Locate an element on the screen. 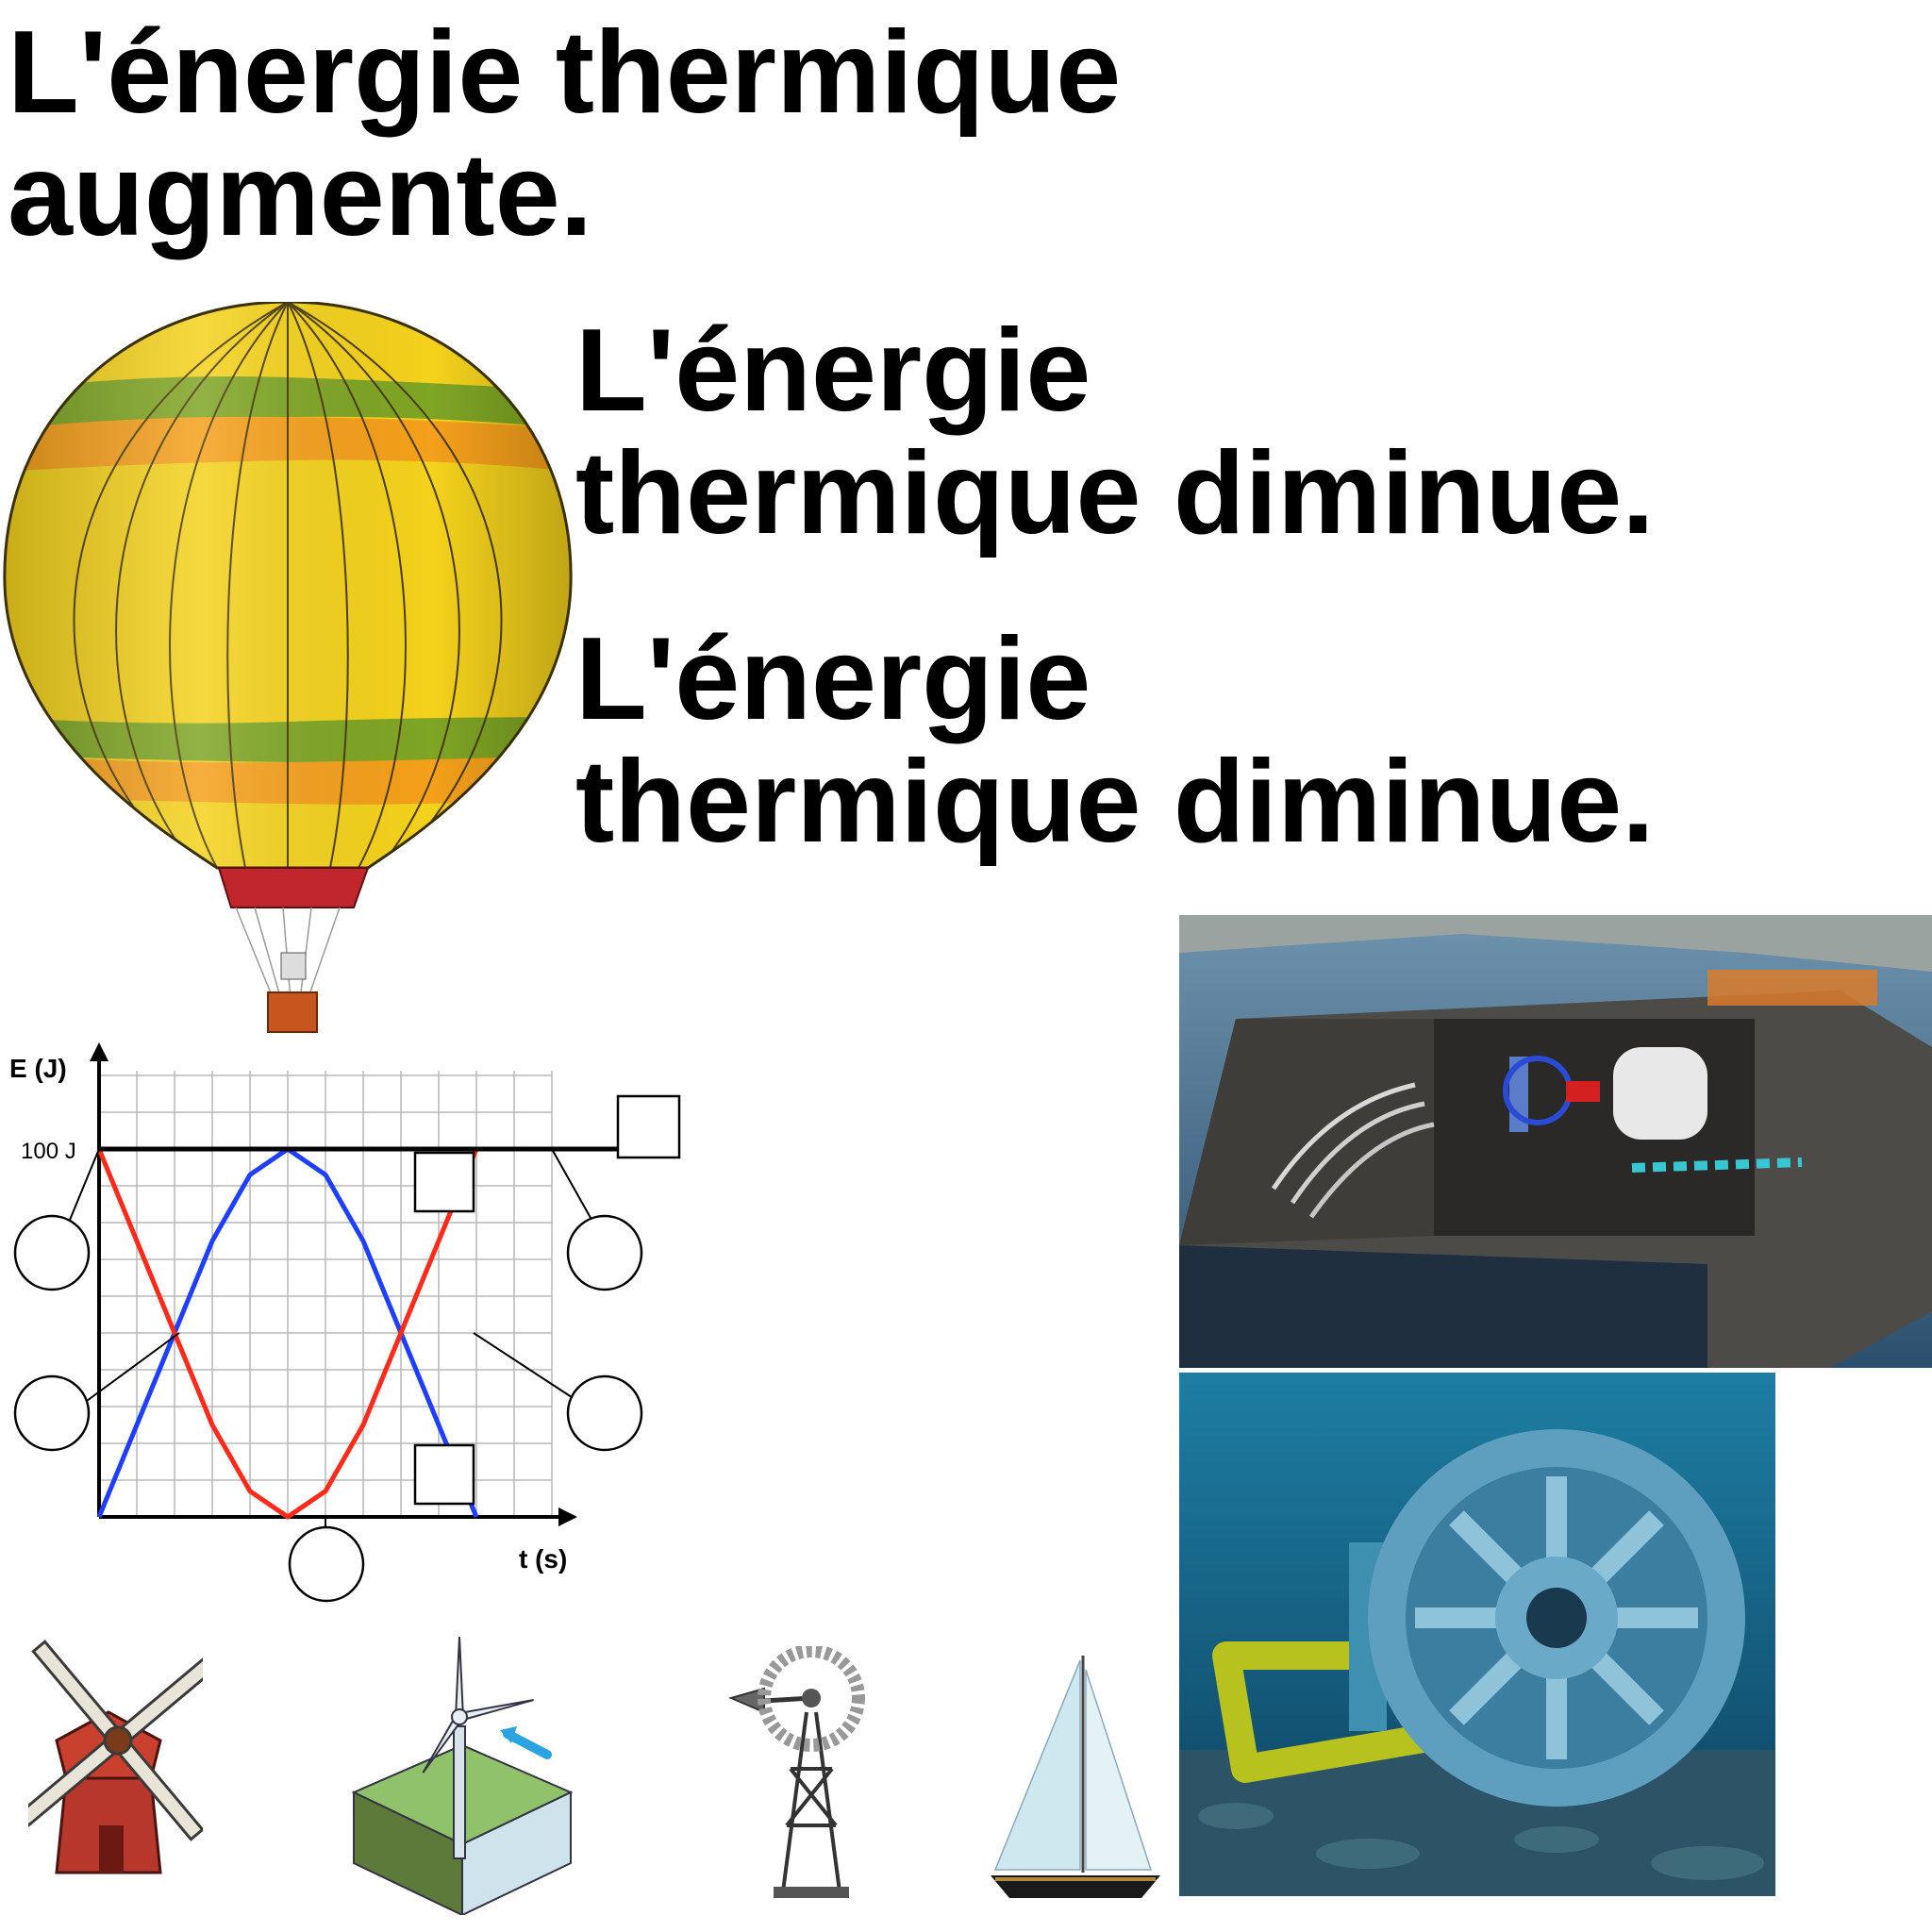 Image resolution: width=1932 pixels, height=1932 pixels. headline-line: augmente. is located at coordinates (301, 195).